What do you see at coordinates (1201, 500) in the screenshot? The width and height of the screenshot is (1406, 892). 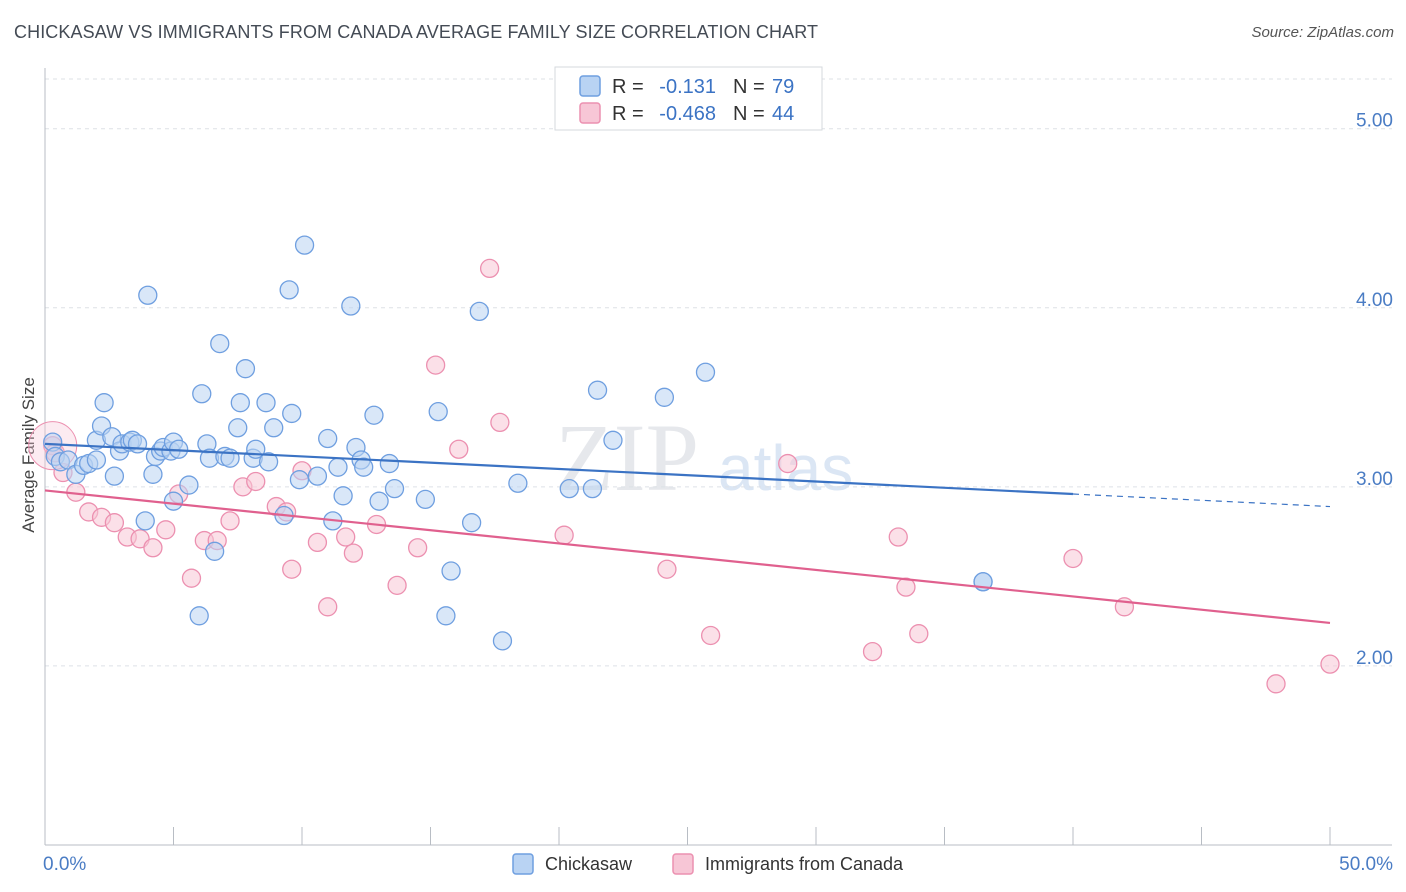 I see `trend-line-extension` at bounding box center [1201, 500].